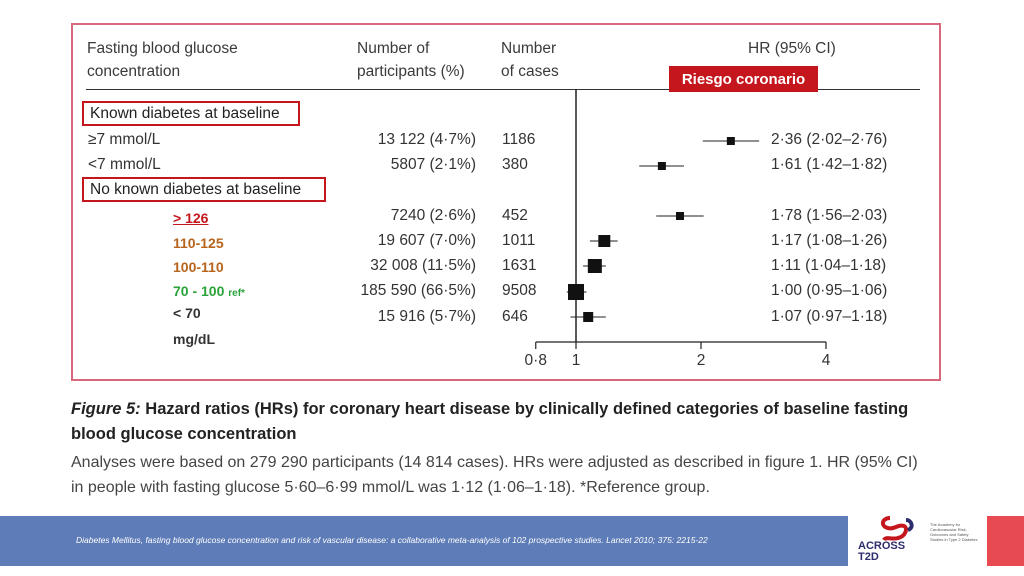 The height and width of the screenshot is (576, 1024). What do you see at coordinates (519, 290) in the screenshot?
I see `row-cases: 9508` at bounding box center [519, 290].